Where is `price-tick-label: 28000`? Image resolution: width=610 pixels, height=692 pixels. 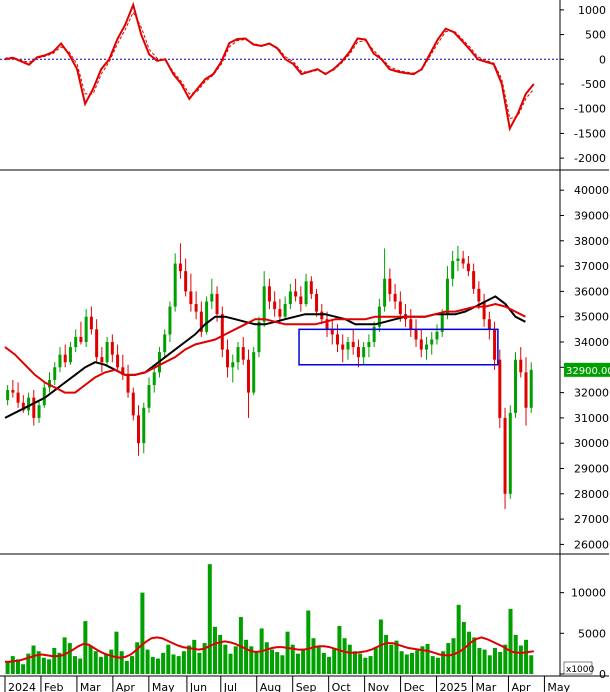
price-tick-label: 28000 is located at coordinates (591, 494).